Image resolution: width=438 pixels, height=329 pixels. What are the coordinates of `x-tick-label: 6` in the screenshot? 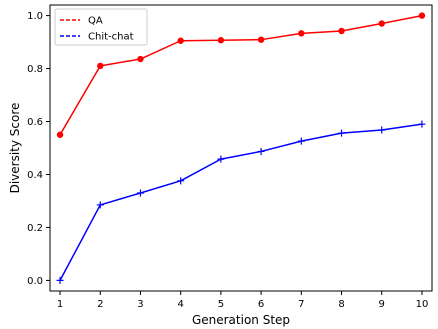 It's located at (261, 304).